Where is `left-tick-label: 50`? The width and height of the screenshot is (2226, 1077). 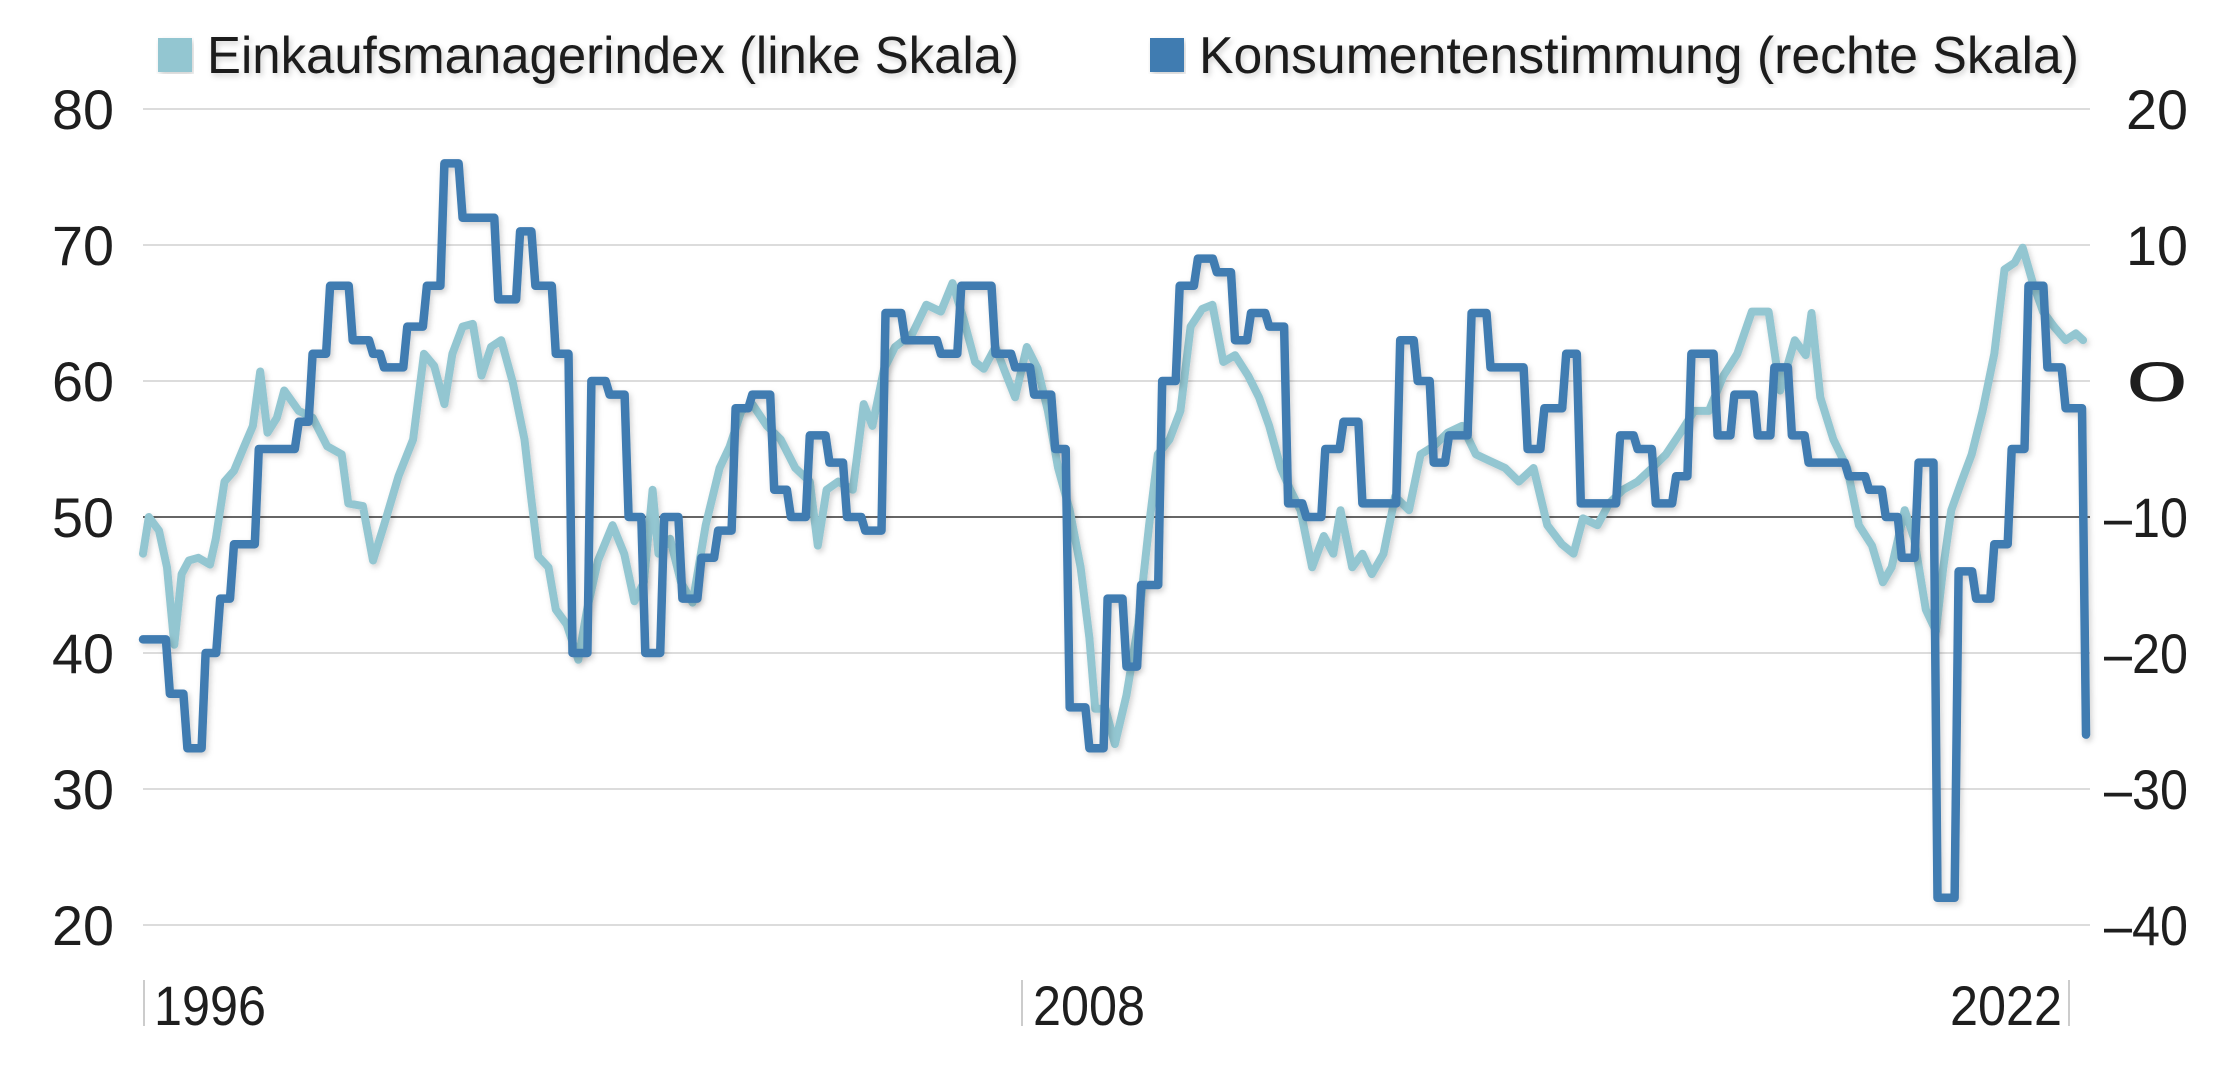
left-tick-label: 50 is located at coordinates (83, 517).